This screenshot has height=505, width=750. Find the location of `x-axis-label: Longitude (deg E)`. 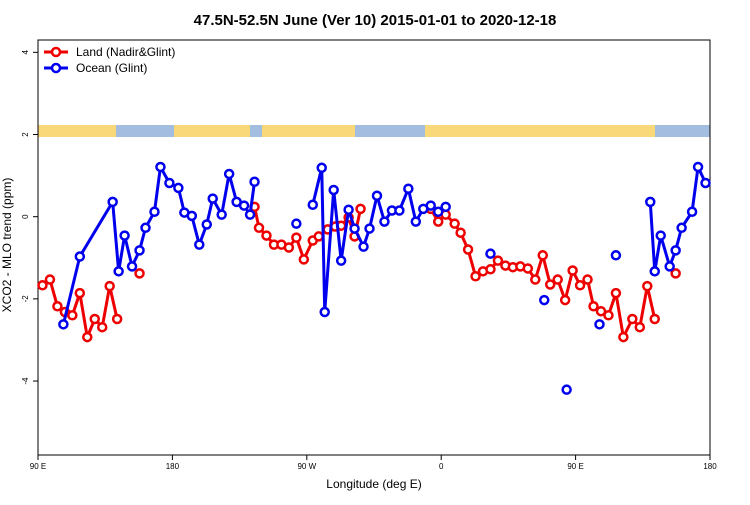

x-axis-label: Longitude (deg E) is located at coordinates (373, 484).